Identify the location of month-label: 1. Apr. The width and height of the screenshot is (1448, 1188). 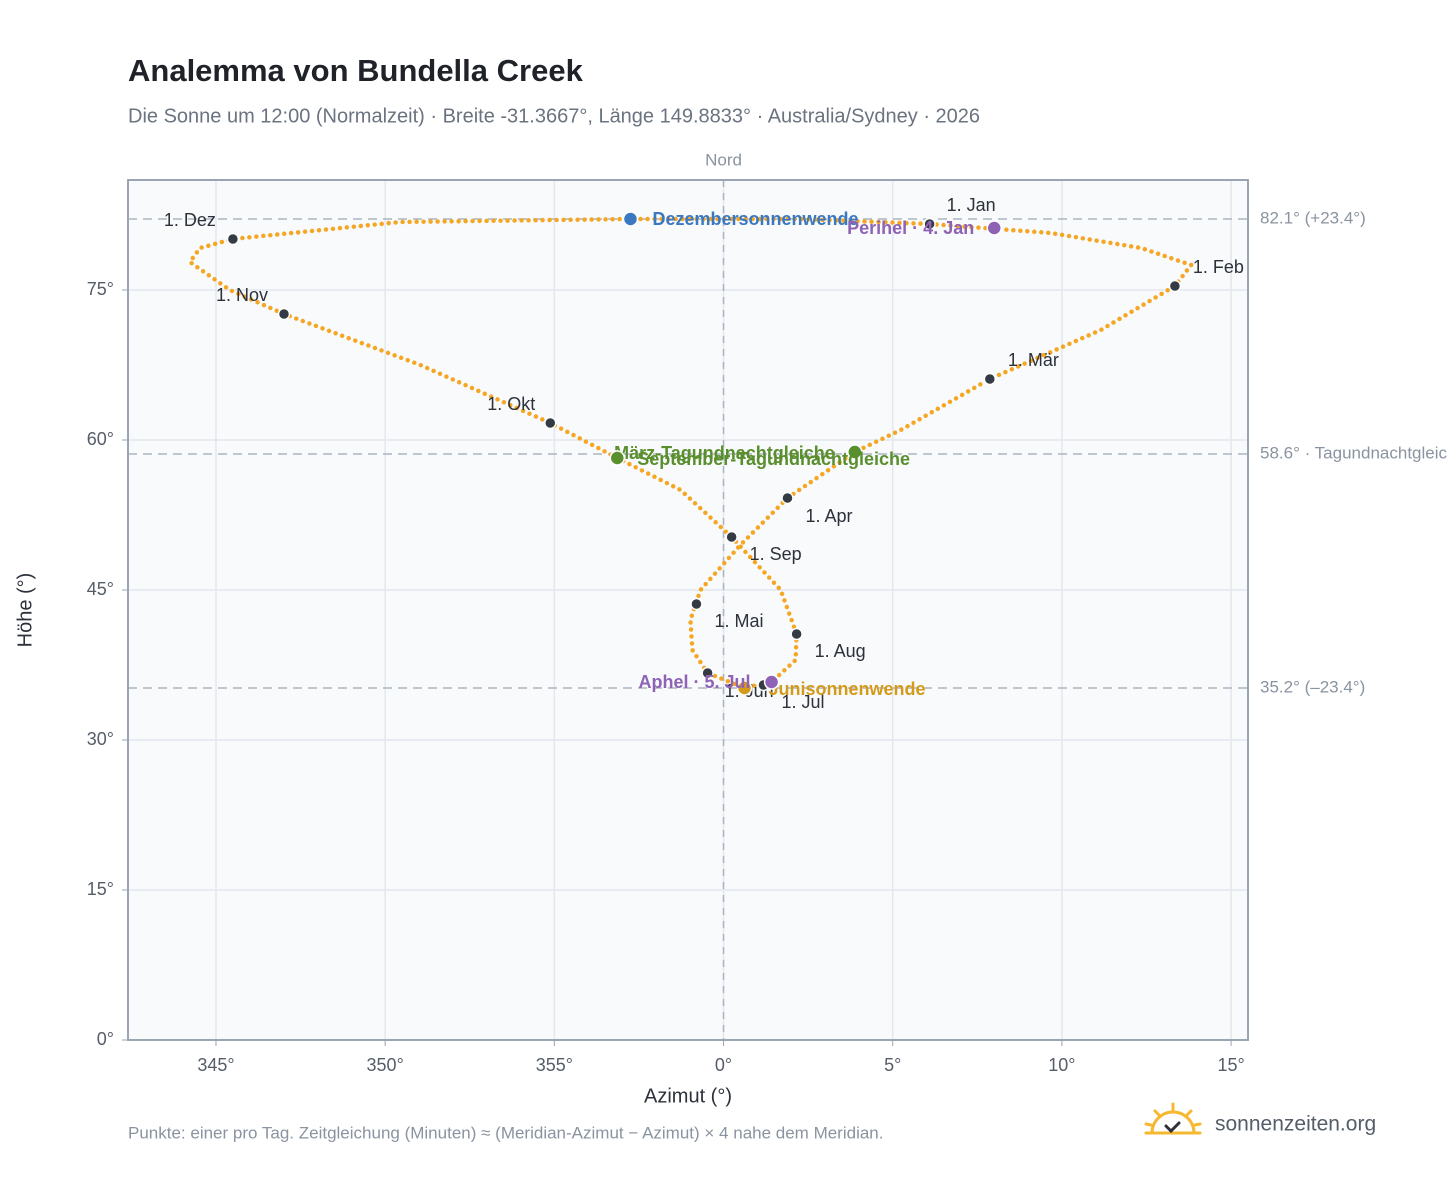
(828, 516).